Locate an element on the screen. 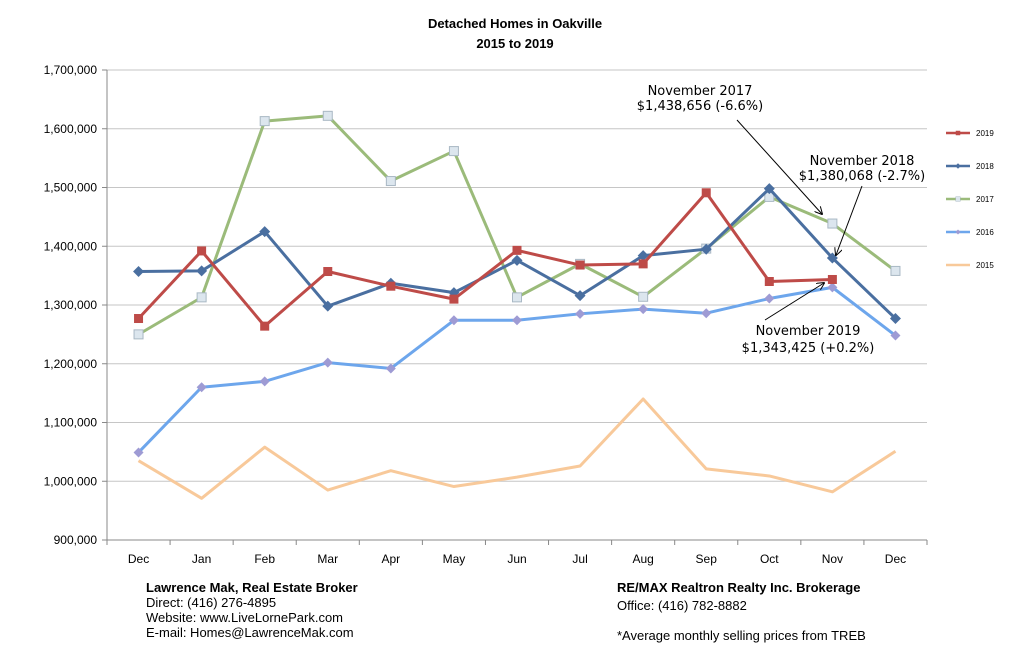 The image size is (1024, 667). x-tick-label: Nov is located at coordinates (832, 559).